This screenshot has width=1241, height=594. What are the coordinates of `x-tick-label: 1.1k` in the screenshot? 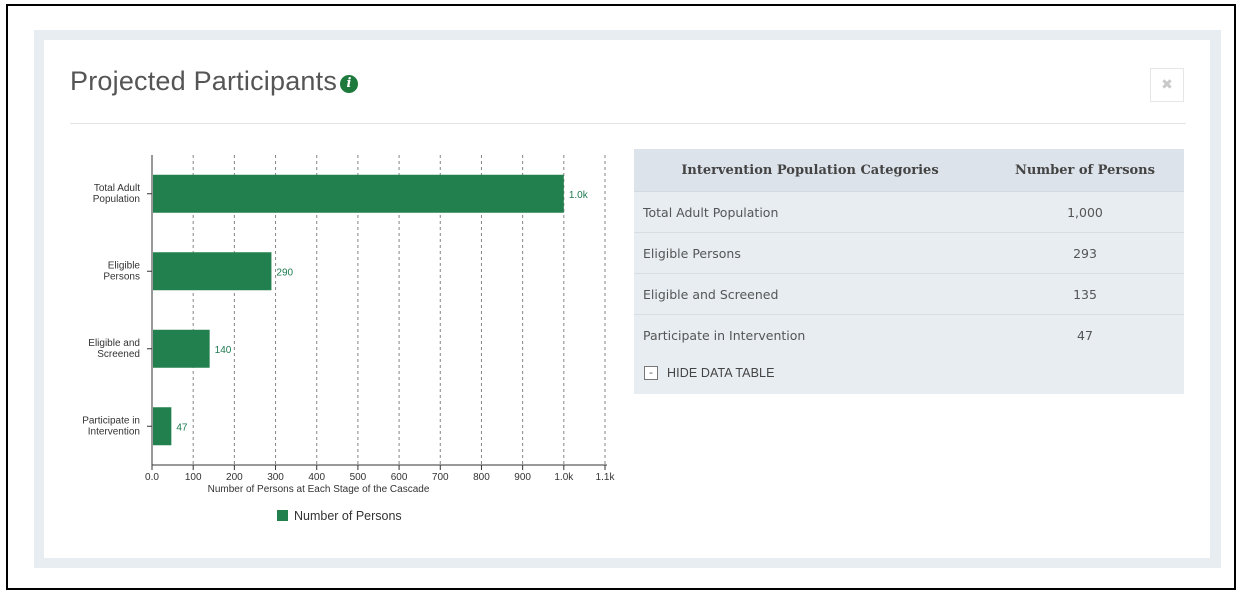 It's located at (606, 477).